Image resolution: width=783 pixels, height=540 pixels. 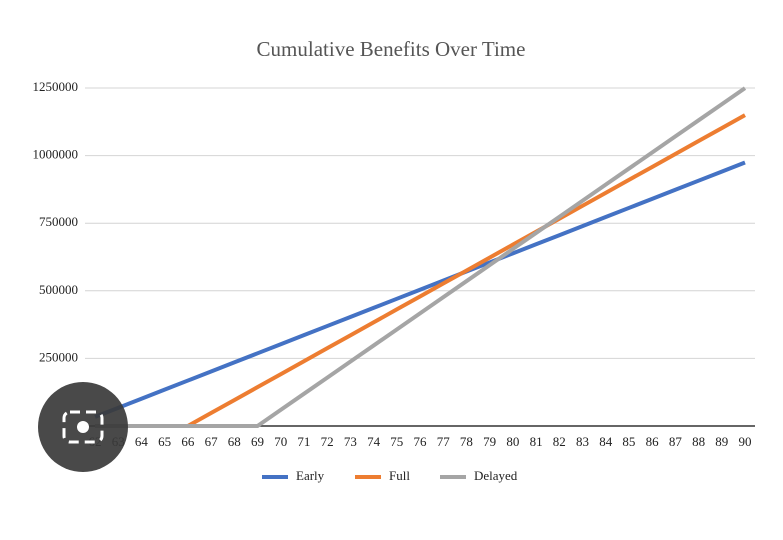 What do you see at coordinates (676, 441) in the screenshot?
I see `x-tick-label: 87` at bounding box center [676, 441].